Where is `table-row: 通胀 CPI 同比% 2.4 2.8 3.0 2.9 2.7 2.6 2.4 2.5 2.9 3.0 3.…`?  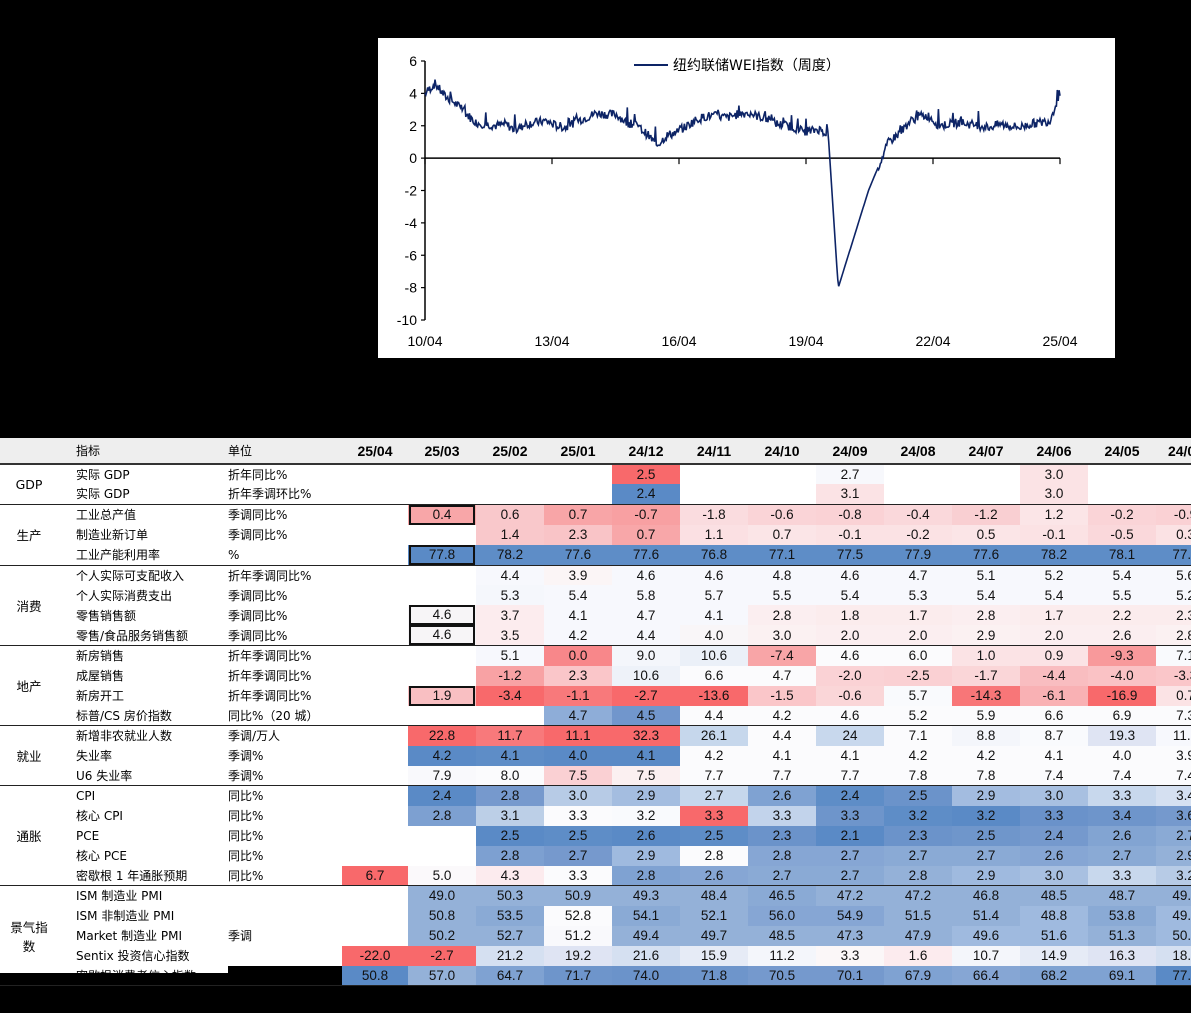
table-row: 通胀 CPI 同比% 2.4 2.8 3.0 2.9 2.7 2.6 2.4 2.5 2.9 3.0 3.… is located at coordinates (595, 835).